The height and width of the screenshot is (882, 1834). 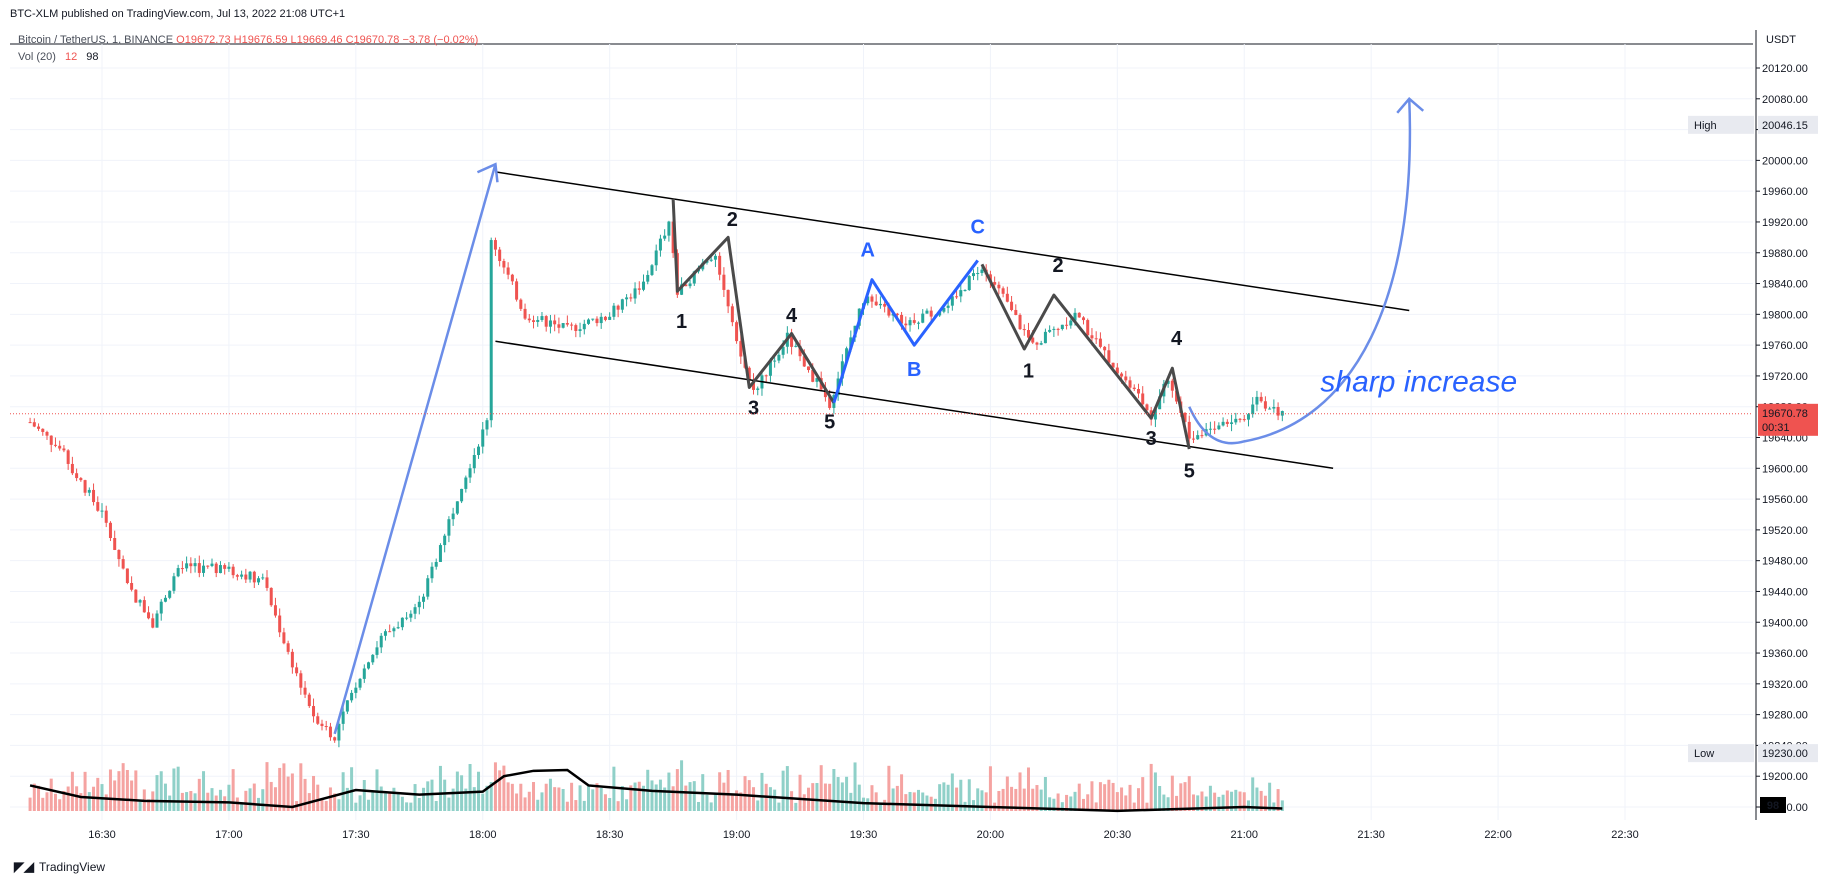 What do you see at coordinates (1781, 40) in the screenshot?
I see `currency-unit: USDT` at bounding box center [1781, 40].